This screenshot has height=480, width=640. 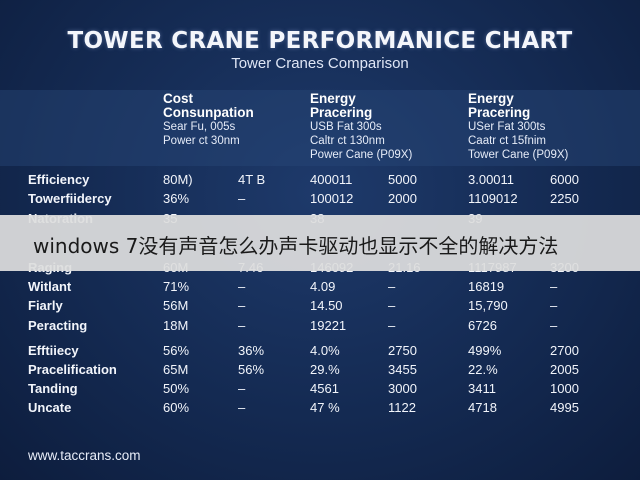 I want to click on overlay-banner-text: windows 7没有声音怎么办声卡驱动也显示不全的解决方法, so click(x=296, y=246).